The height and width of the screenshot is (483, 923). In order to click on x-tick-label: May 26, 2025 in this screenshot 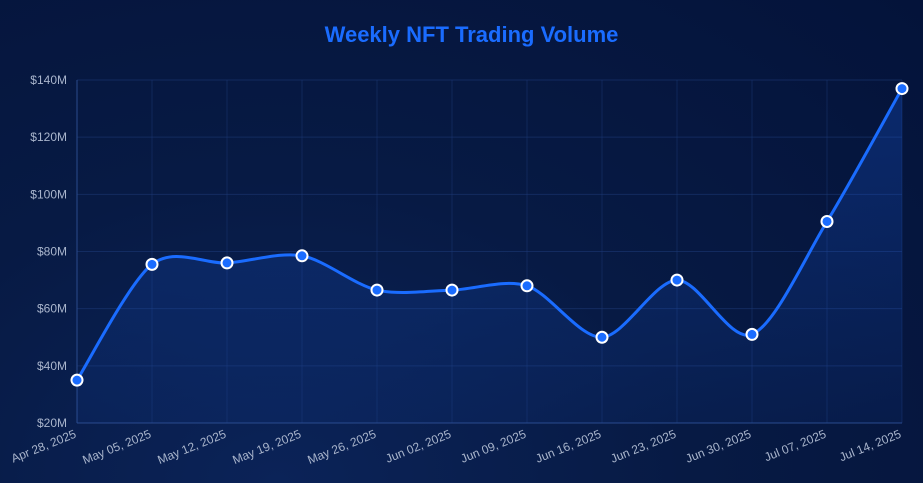, I will do `click(341, 447)`.